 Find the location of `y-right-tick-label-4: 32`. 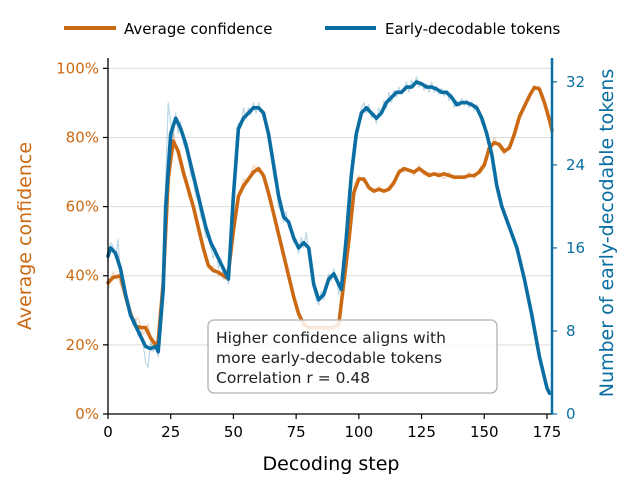

y-right-tick-label-4: 32 is located at coordinates (575, 82).